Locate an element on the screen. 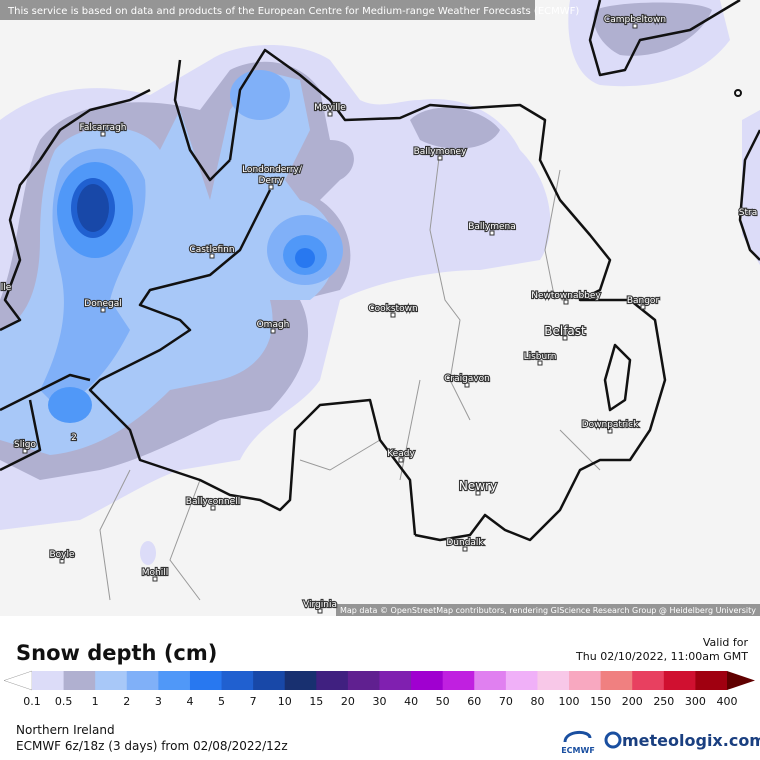  place-name: Londonderry/ is located at coordinates (272, 170).